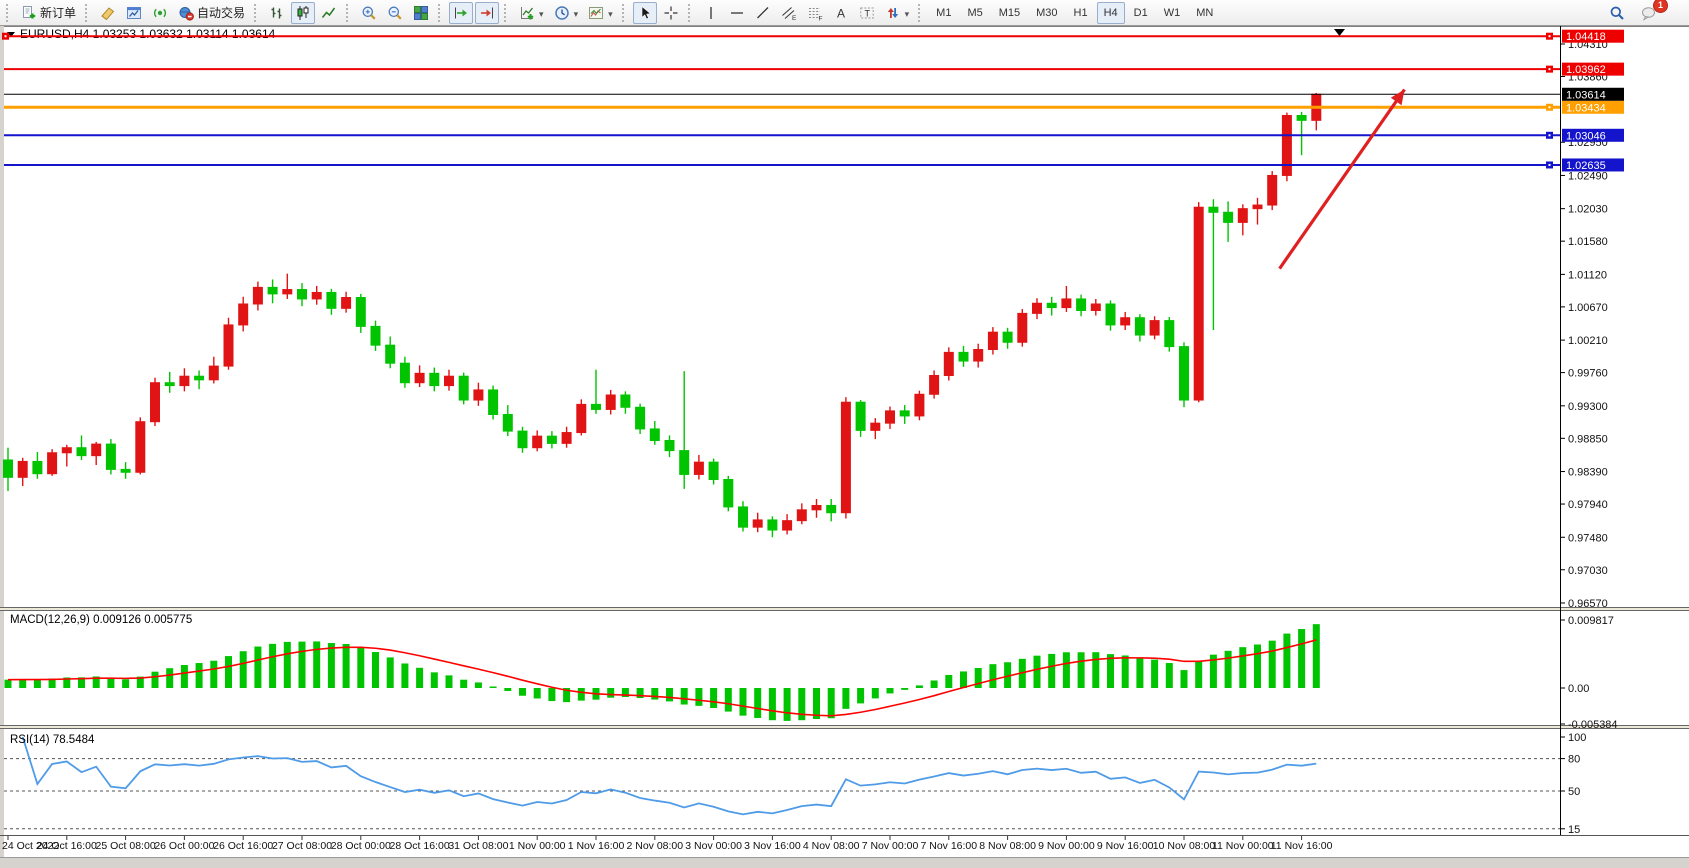 The width and height of the screenshot is (1689, 868). What do you see at coordinates (527, 12) in the screenshot?
I see `add-indicator-icon` at bounding box center [527, 12].